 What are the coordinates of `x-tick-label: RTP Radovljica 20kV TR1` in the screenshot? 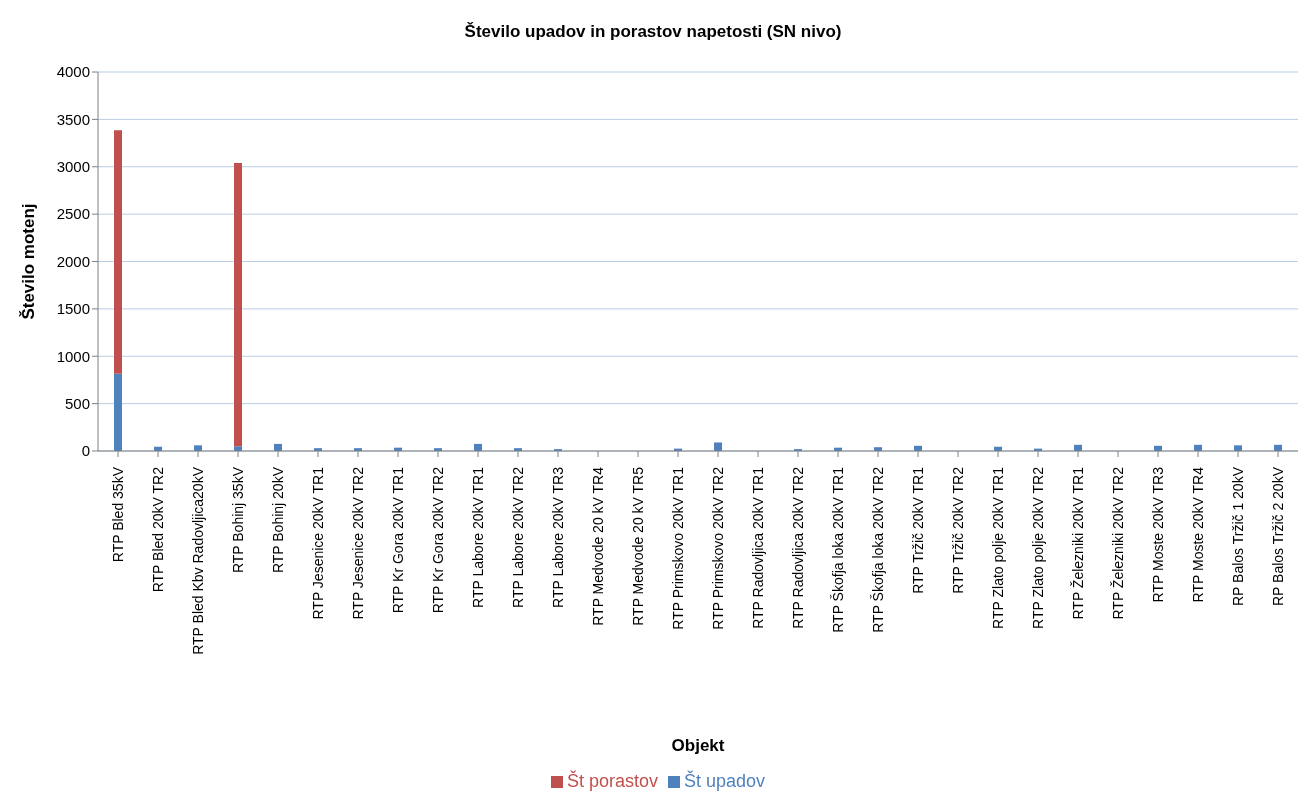 It's located at (758, 547).